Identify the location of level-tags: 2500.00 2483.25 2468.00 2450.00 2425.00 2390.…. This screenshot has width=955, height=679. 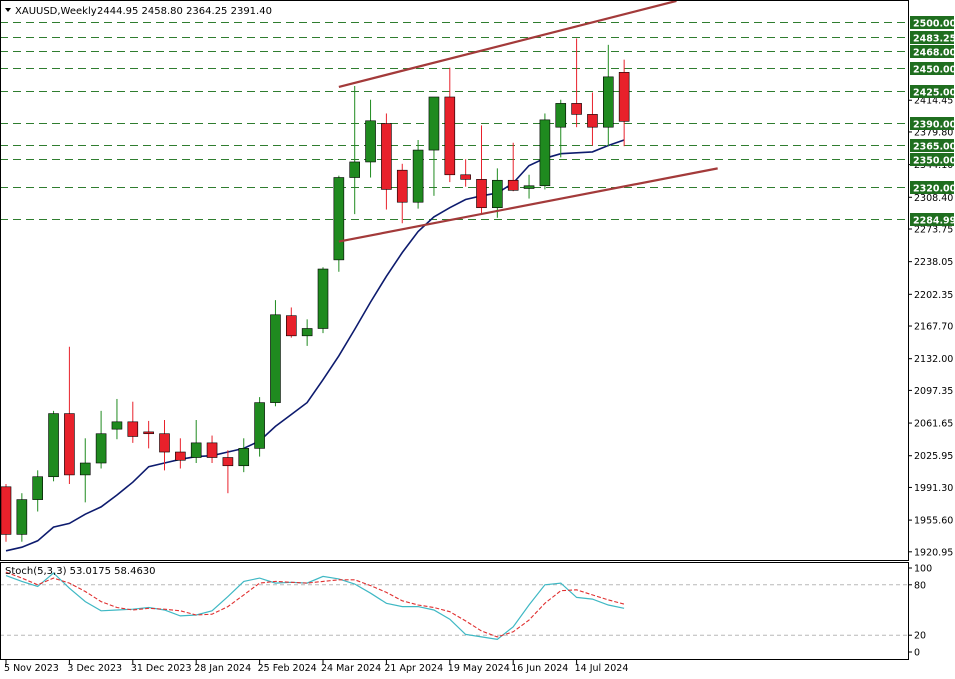
(932, 121).